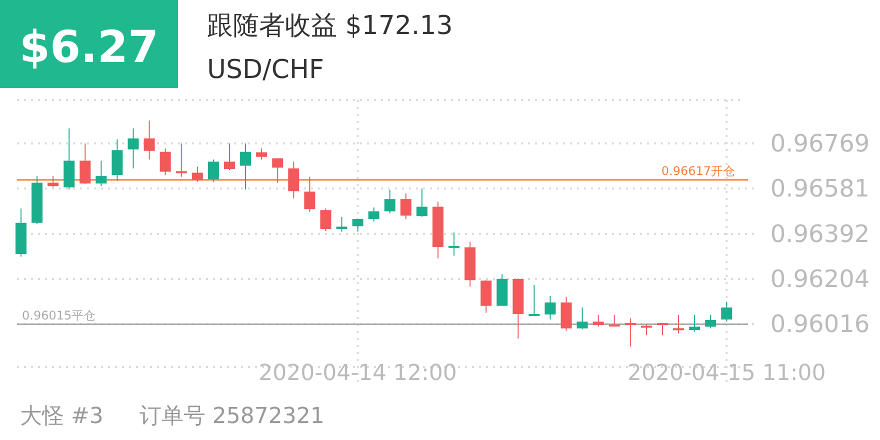  I want to click on chart-title: 跟随者收益 $172.13, so click(330, 26).